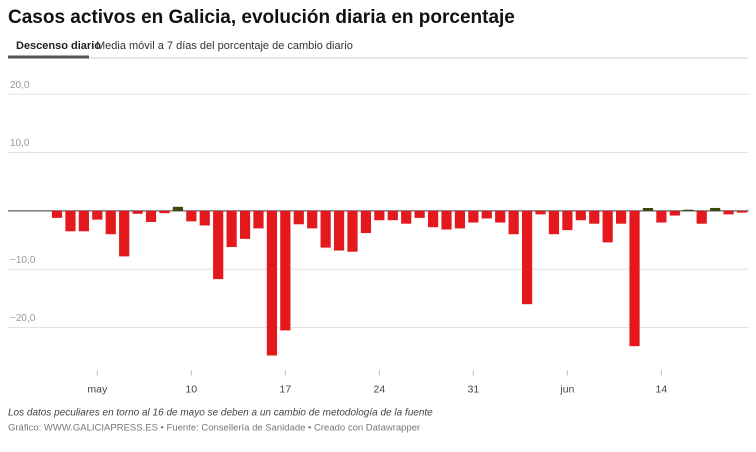 The height and width of the screenshot is (452, 756). What do you see at coordinates (285, 389) in the screenshot?
I see `x-tick-label: 17` at bounding box center [285, 389].